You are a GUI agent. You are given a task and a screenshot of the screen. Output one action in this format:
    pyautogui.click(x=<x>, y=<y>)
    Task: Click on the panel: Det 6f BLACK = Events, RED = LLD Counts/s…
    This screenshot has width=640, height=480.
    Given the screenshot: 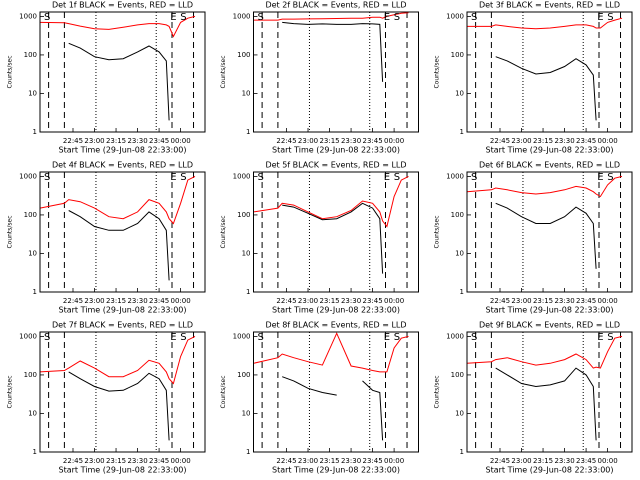 What is the action you would take?
    pyautogui.click(x=533, y=238)
    